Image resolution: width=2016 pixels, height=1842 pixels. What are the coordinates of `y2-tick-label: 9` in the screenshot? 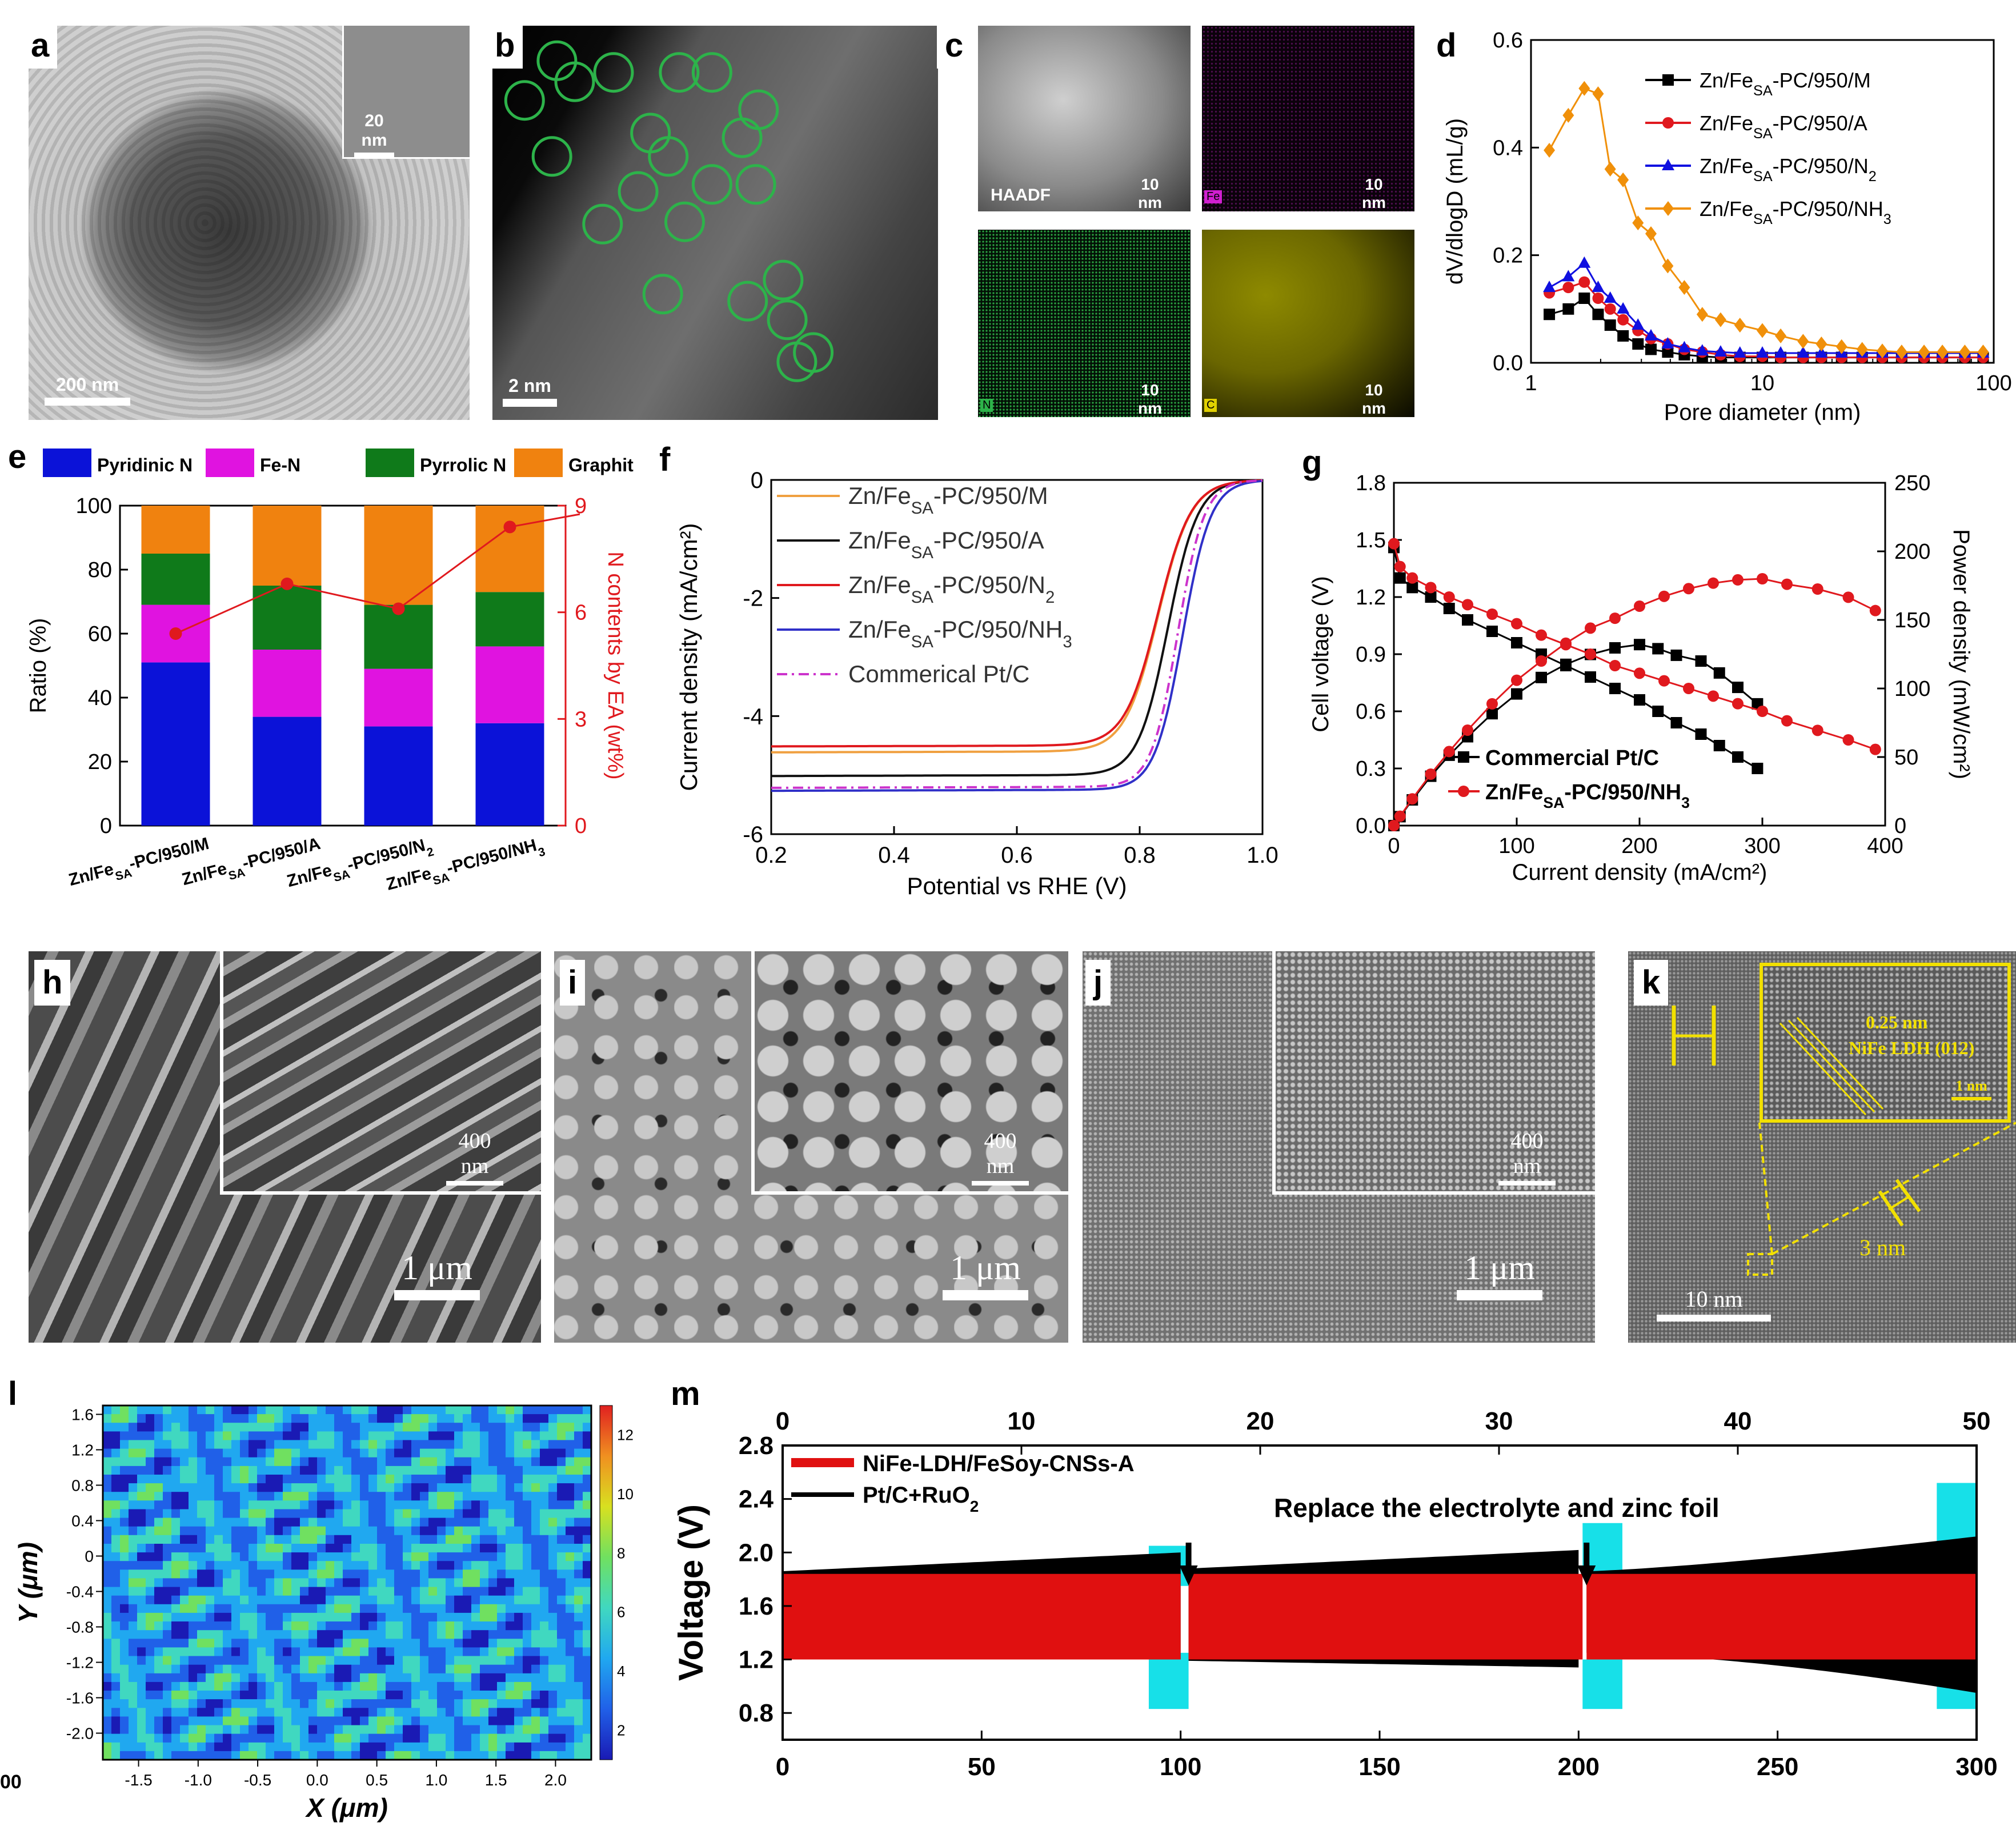 It's located at (581, 506).